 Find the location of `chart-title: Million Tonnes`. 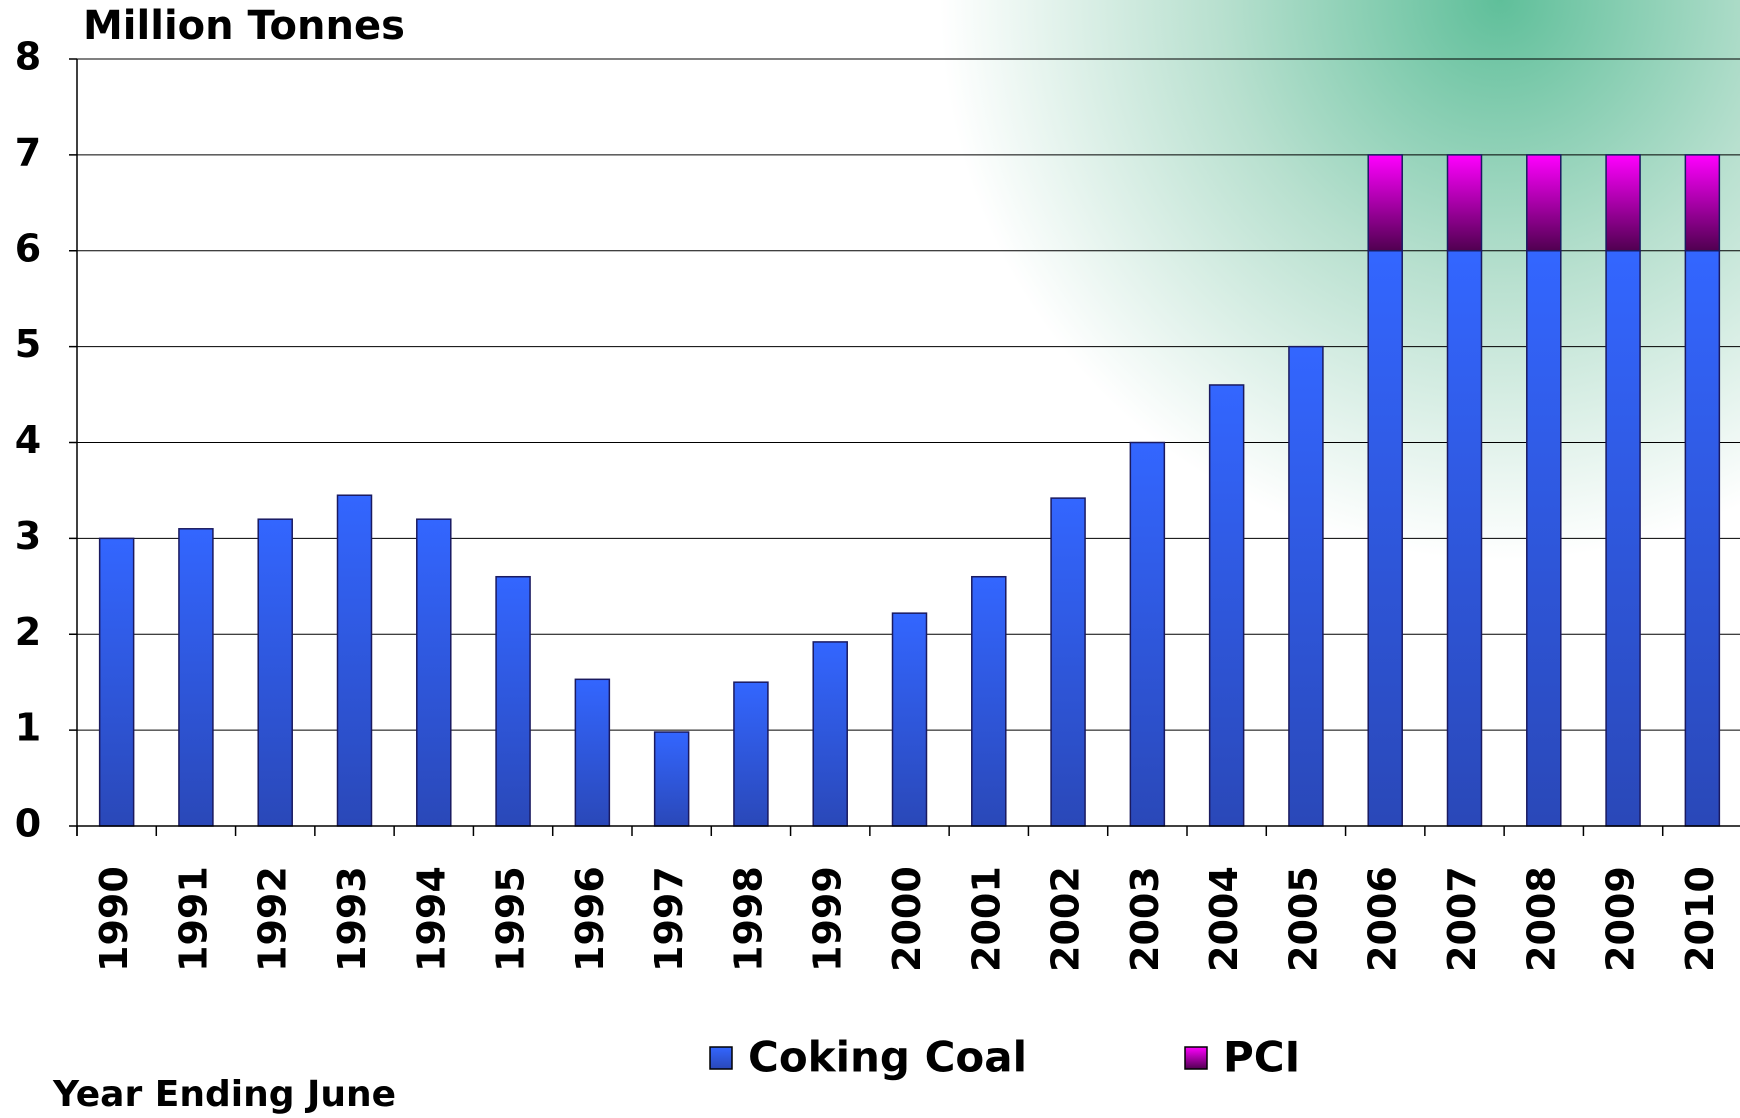

chart-title: Million Tonnes is located at coordinates (244, 26).